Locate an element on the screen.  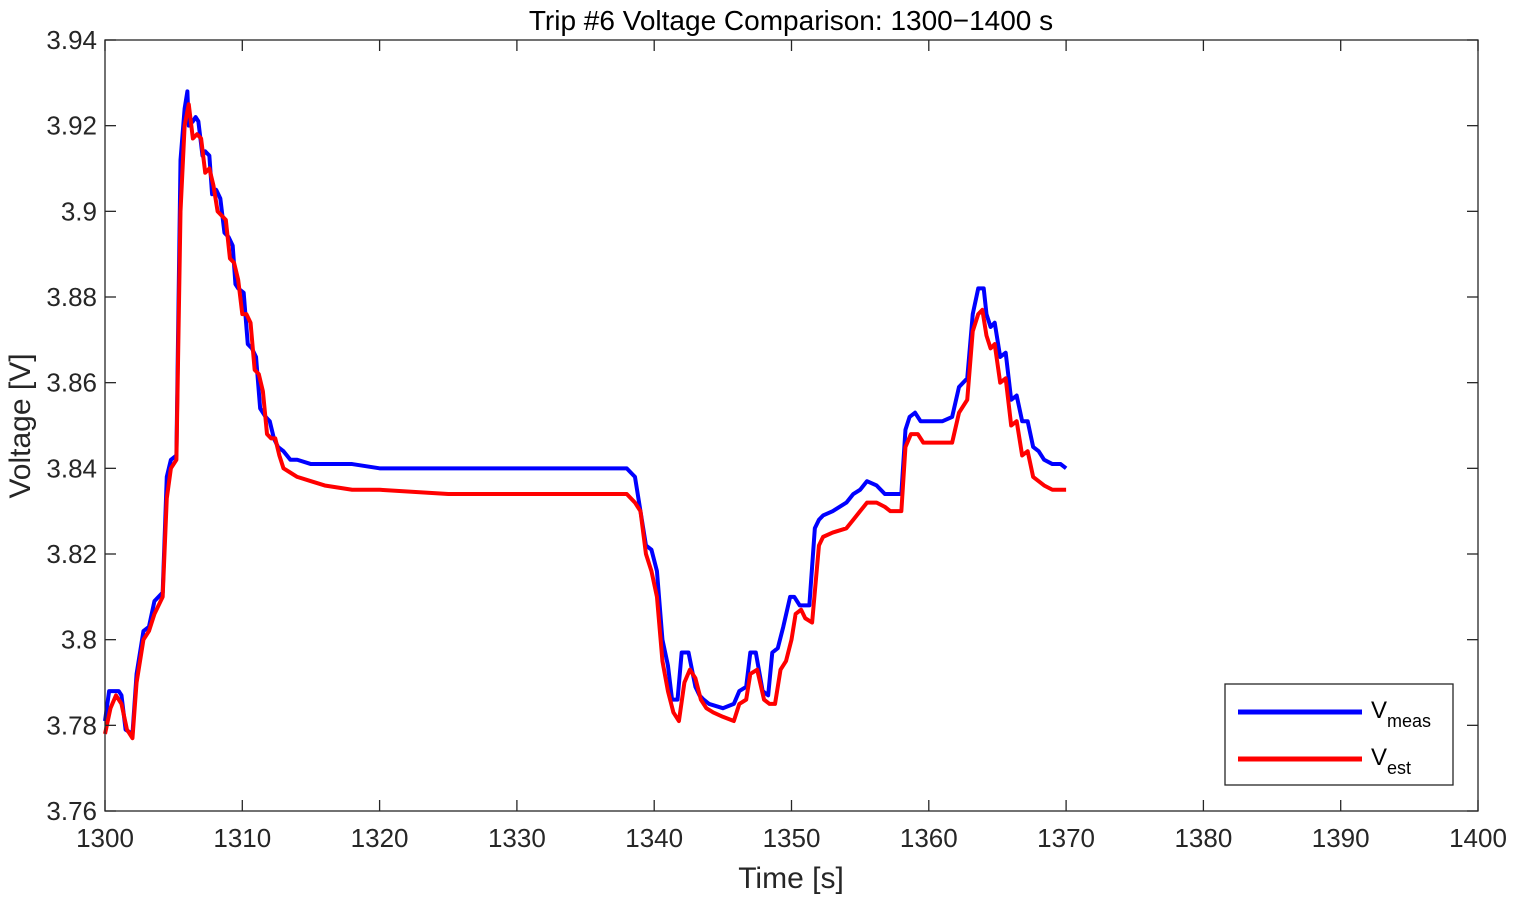
legend-box is located at coordinates (1339, 734).